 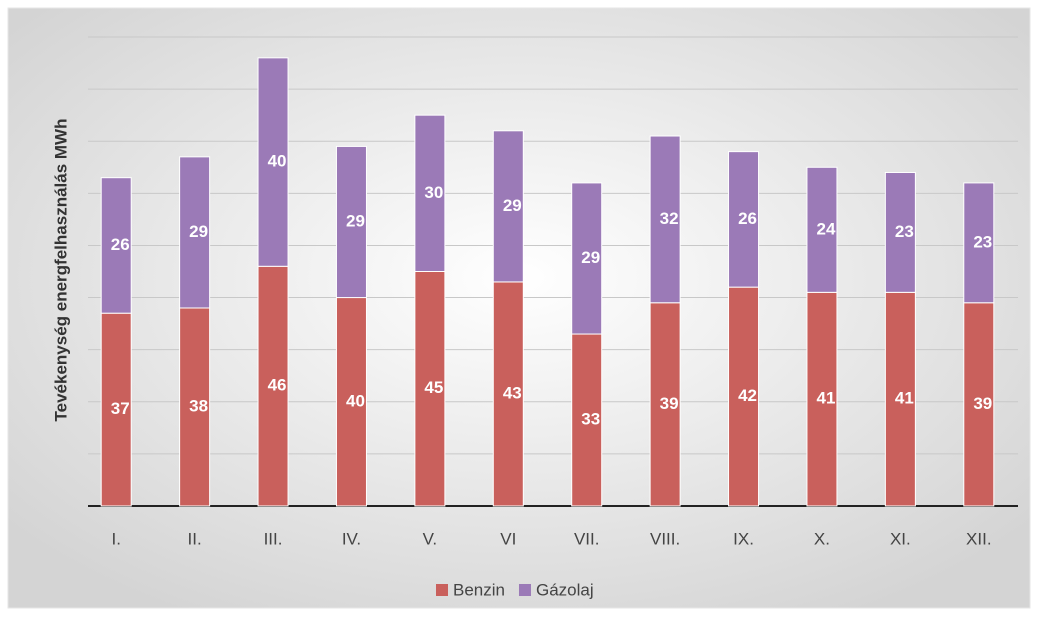 What do you see at coordinates (587, 538) in the screenshot?
I see `x-tick-label: VII.` at bounding box center [587, 538].